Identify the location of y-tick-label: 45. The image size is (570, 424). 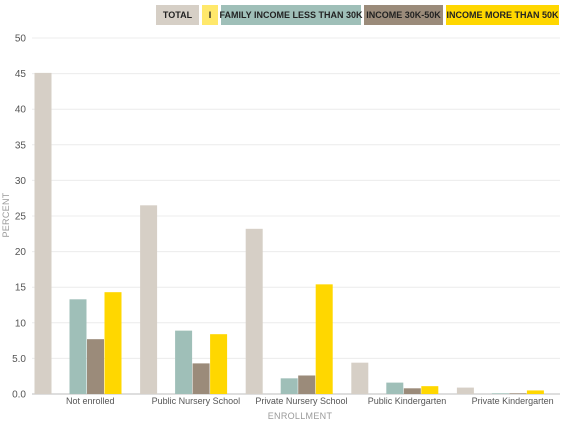
(21, 74).